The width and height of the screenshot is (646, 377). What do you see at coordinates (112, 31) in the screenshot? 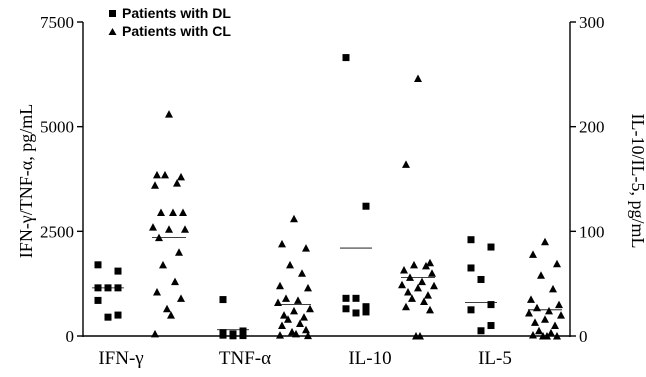
I see `legend-triangle-marker` at bounding box center [112, 31].